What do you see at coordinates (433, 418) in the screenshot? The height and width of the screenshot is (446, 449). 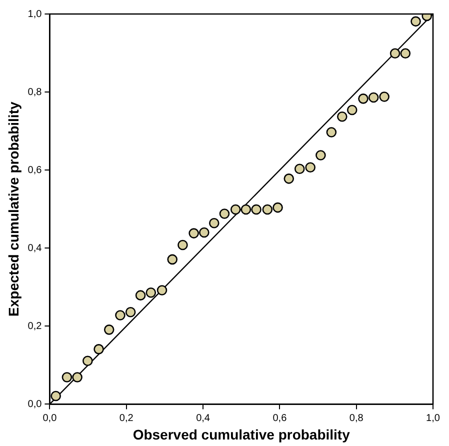 I see `x-tick-label: 1,0` at bounding box center [433, 418].